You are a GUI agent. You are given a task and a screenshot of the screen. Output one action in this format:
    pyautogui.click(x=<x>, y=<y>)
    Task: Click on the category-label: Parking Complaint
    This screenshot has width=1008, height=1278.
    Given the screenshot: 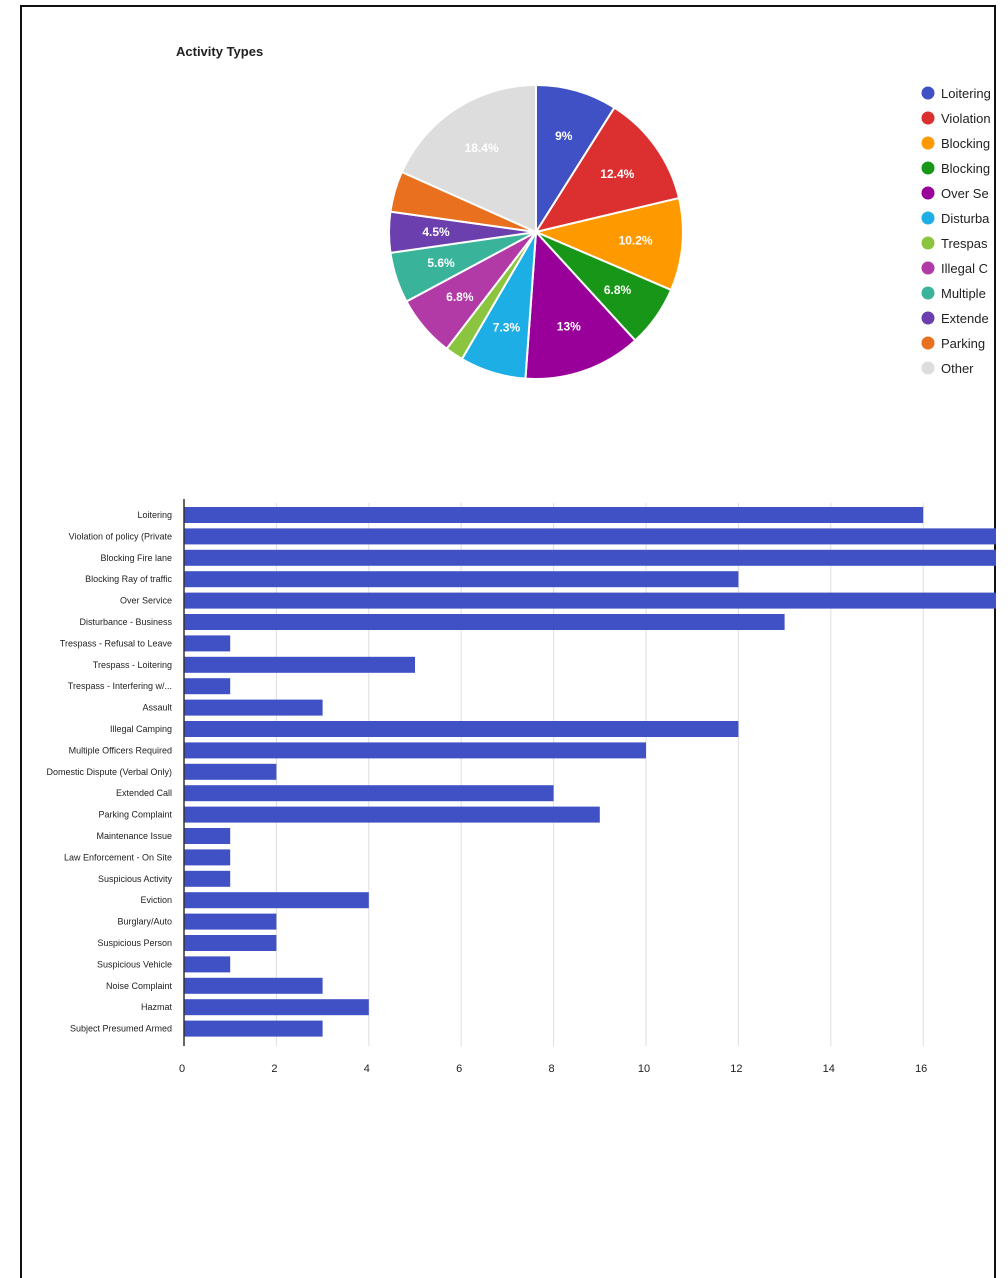 What is the action you would take?
    pyautogui.click(x=135, y=815)
    